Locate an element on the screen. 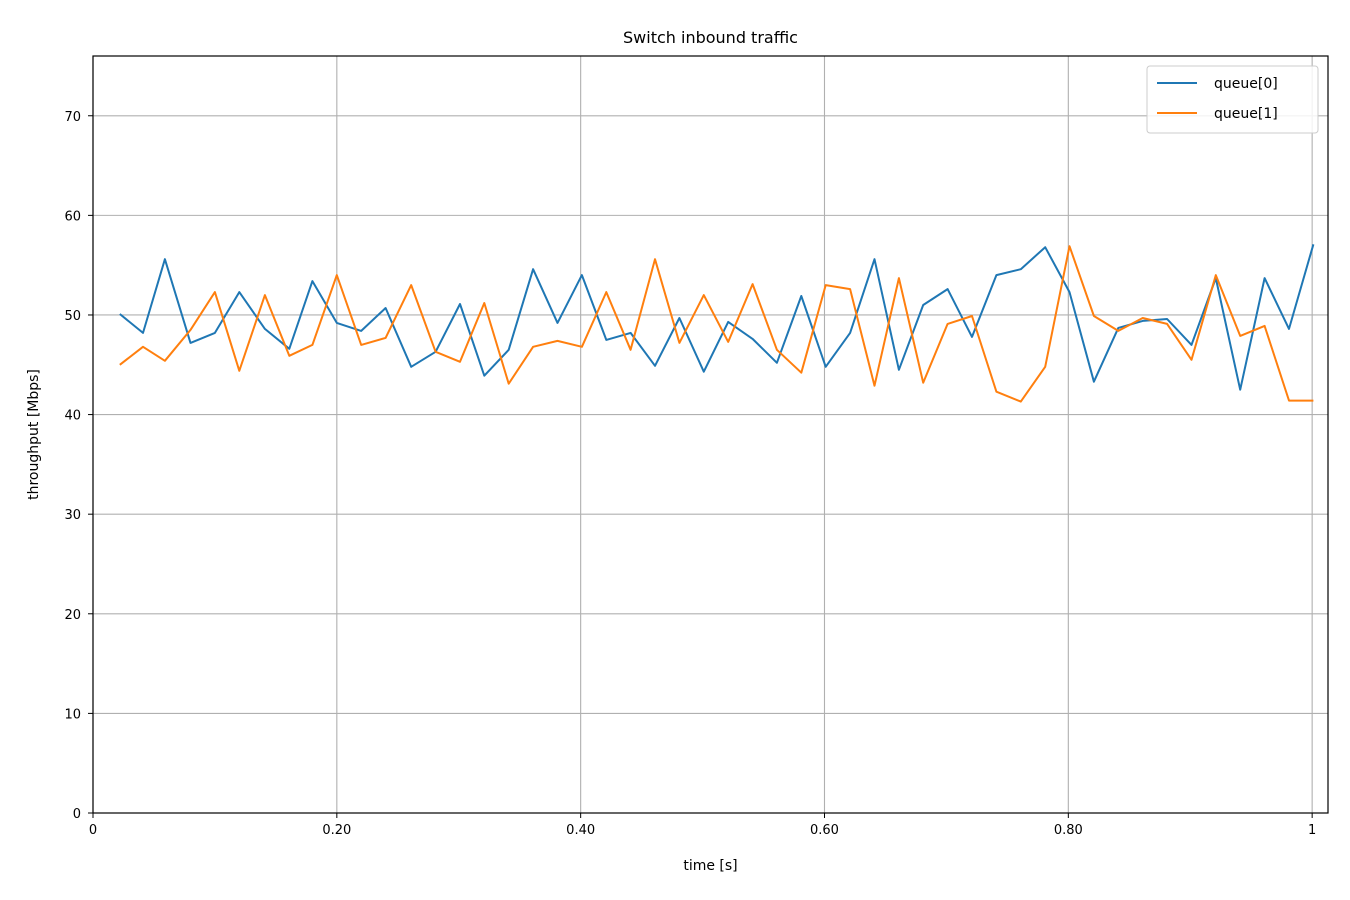 Image resolution: width=1350 pixels, height=900 pixels. x-tick-label: 0.40 is located at coordinates (580, 830).